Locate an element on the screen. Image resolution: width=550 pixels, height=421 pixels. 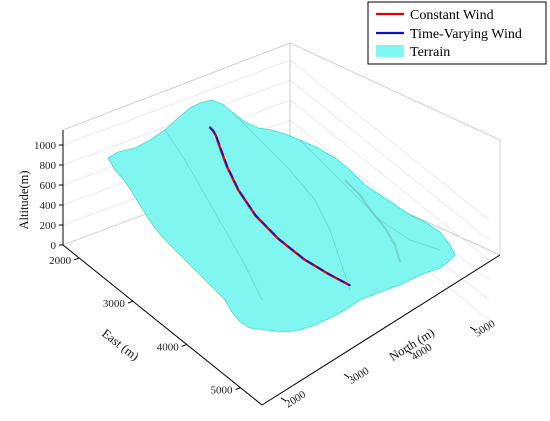
z-tick-label: 800 is located at coordinates (48, 166).